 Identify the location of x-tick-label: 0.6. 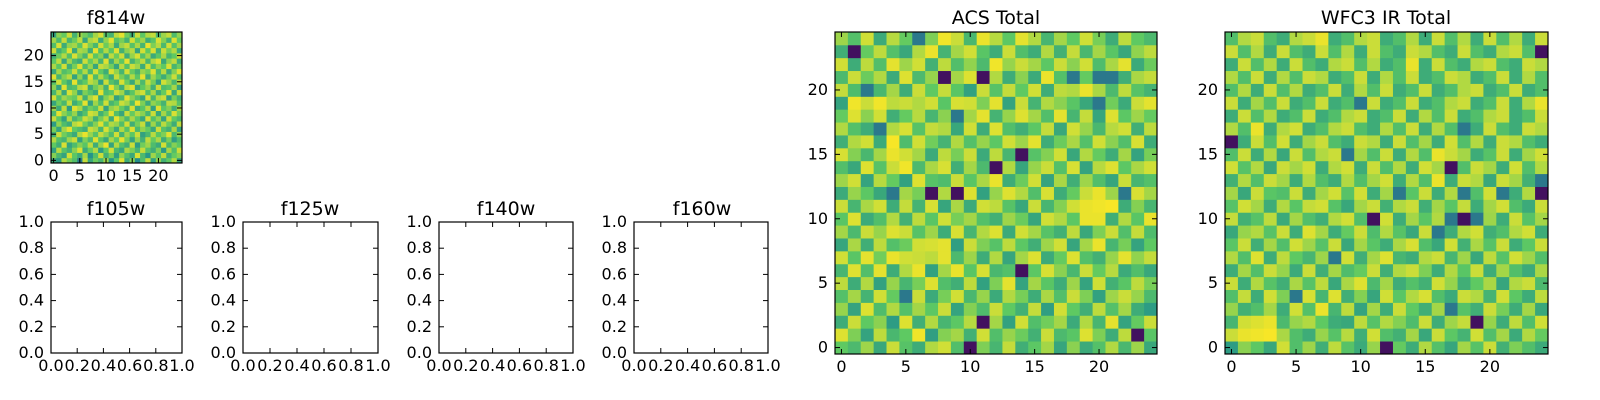
(323, 365).